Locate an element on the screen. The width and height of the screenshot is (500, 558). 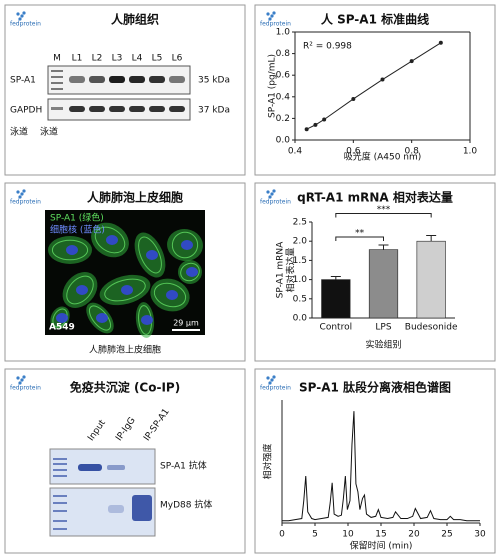
y-tick-label: 2.5 is located at coordinates (300, 223).